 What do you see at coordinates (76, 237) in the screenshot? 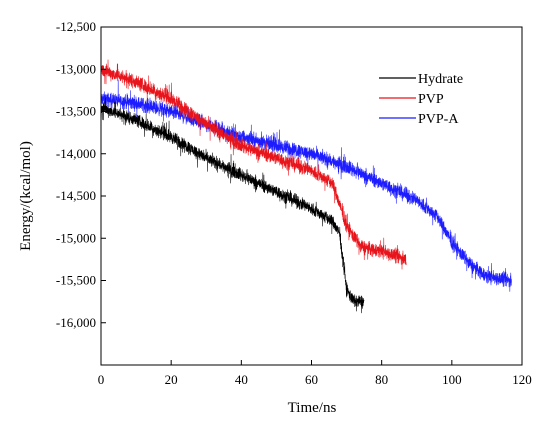
I see `y-tick-label: -15,000` at bounding box center [76, 237].